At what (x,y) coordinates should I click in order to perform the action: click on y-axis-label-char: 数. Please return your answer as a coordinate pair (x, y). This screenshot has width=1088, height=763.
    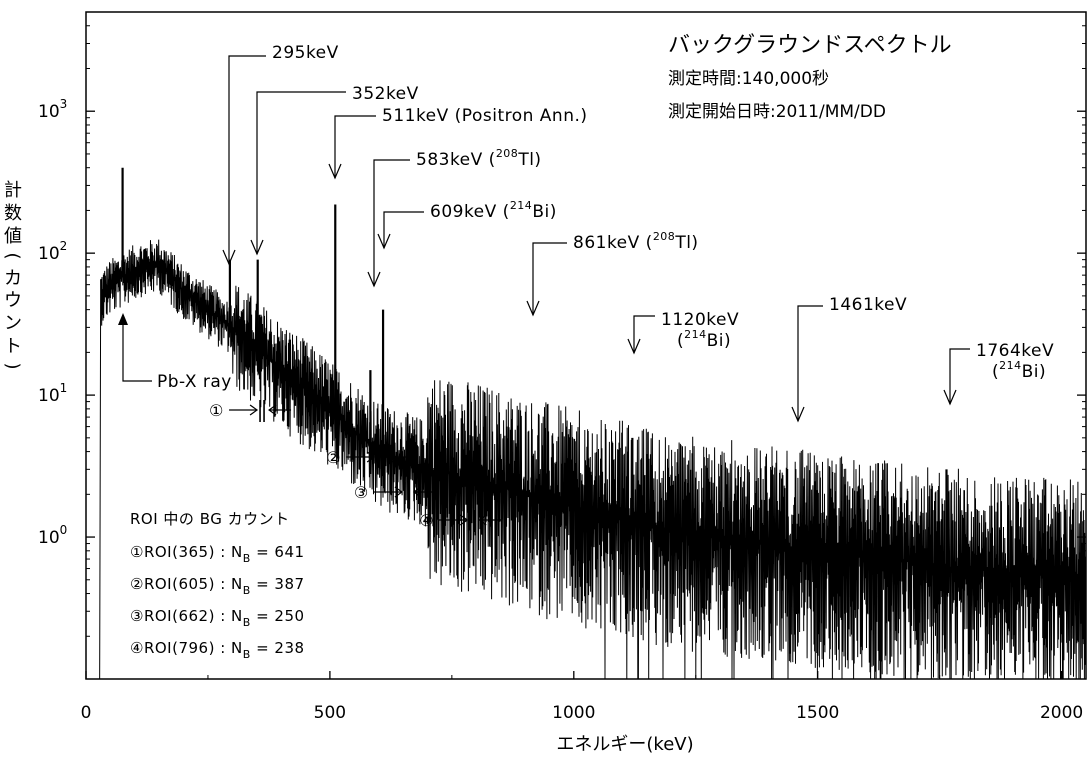
    Looking at the image, I should click on (13, 213).